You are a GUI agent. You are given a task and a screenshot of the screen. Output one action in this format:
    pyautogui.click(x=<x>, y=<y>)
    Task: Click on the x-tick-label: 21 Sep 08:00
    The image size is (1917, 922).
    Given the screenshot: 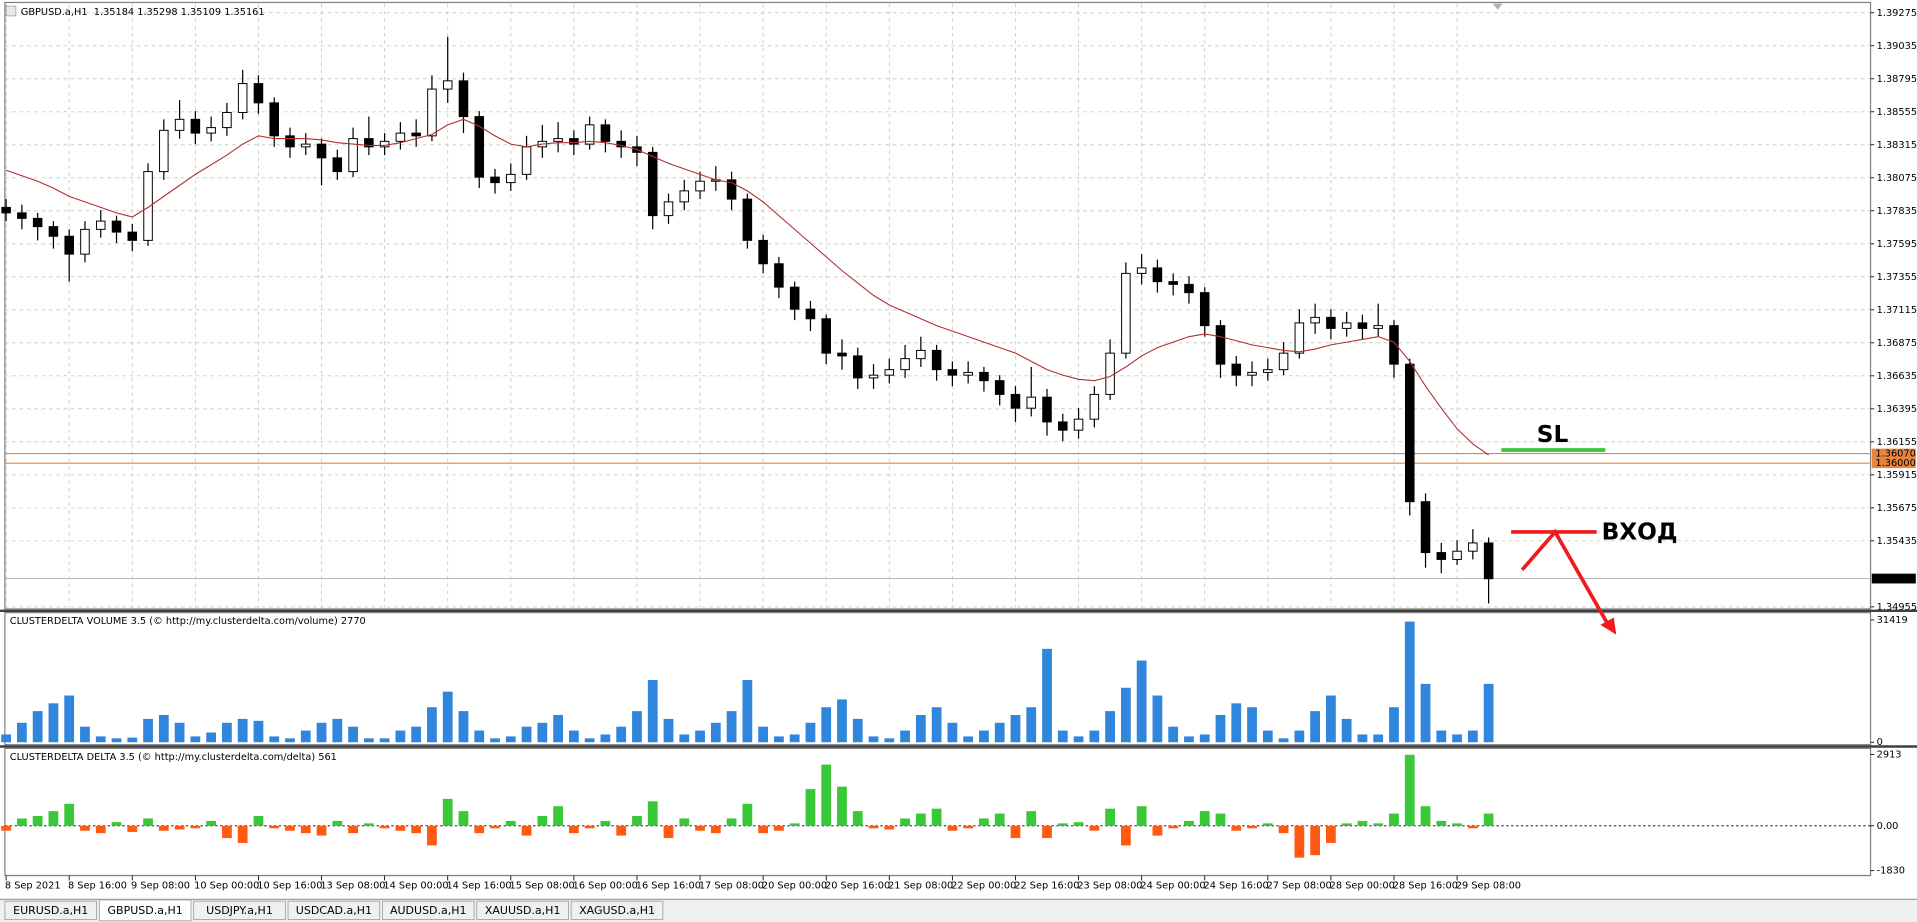 What is the action you would take?
    pyautogui.click(x=920, y=885)
    